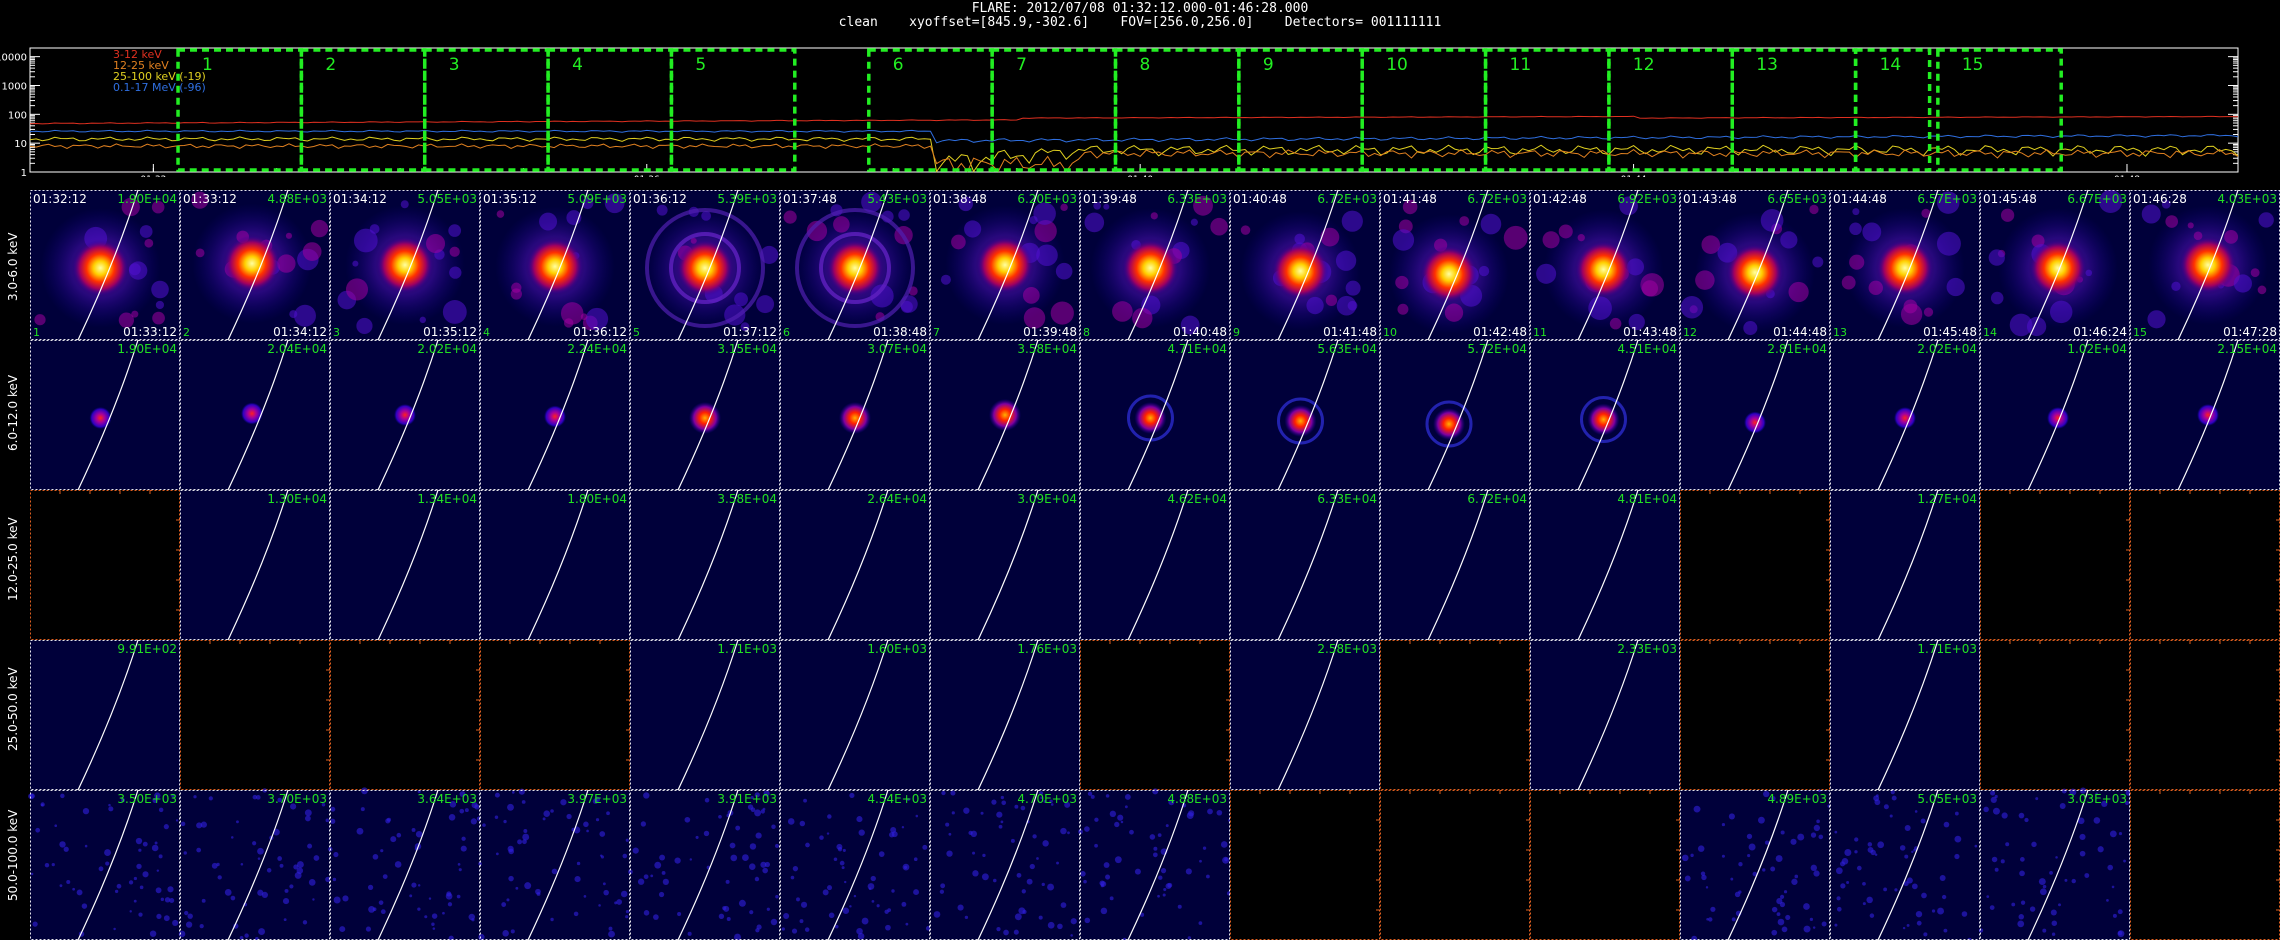 Image resolution: width=2280 pixels, height=940 pixels. Describe the element at coordinates (1305, 265) in the screenshot. I see `image-panel: 6.72E+03 01:40:48 01:41:48 9` at that location.